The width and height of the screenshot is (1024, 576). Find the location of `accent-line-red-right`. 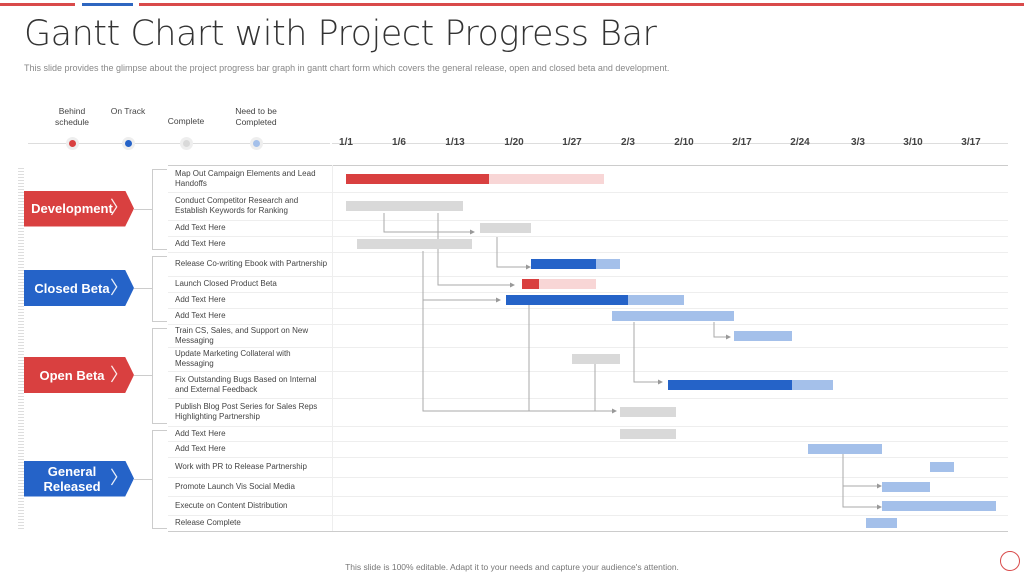

accent-line-red-right is located at coordinates (581, 4).